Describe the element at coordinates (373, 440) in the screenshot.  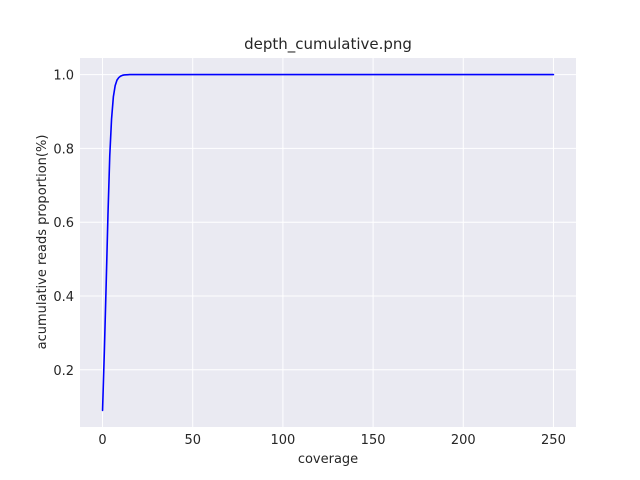
I see `x-tick-label: 150` at that location.